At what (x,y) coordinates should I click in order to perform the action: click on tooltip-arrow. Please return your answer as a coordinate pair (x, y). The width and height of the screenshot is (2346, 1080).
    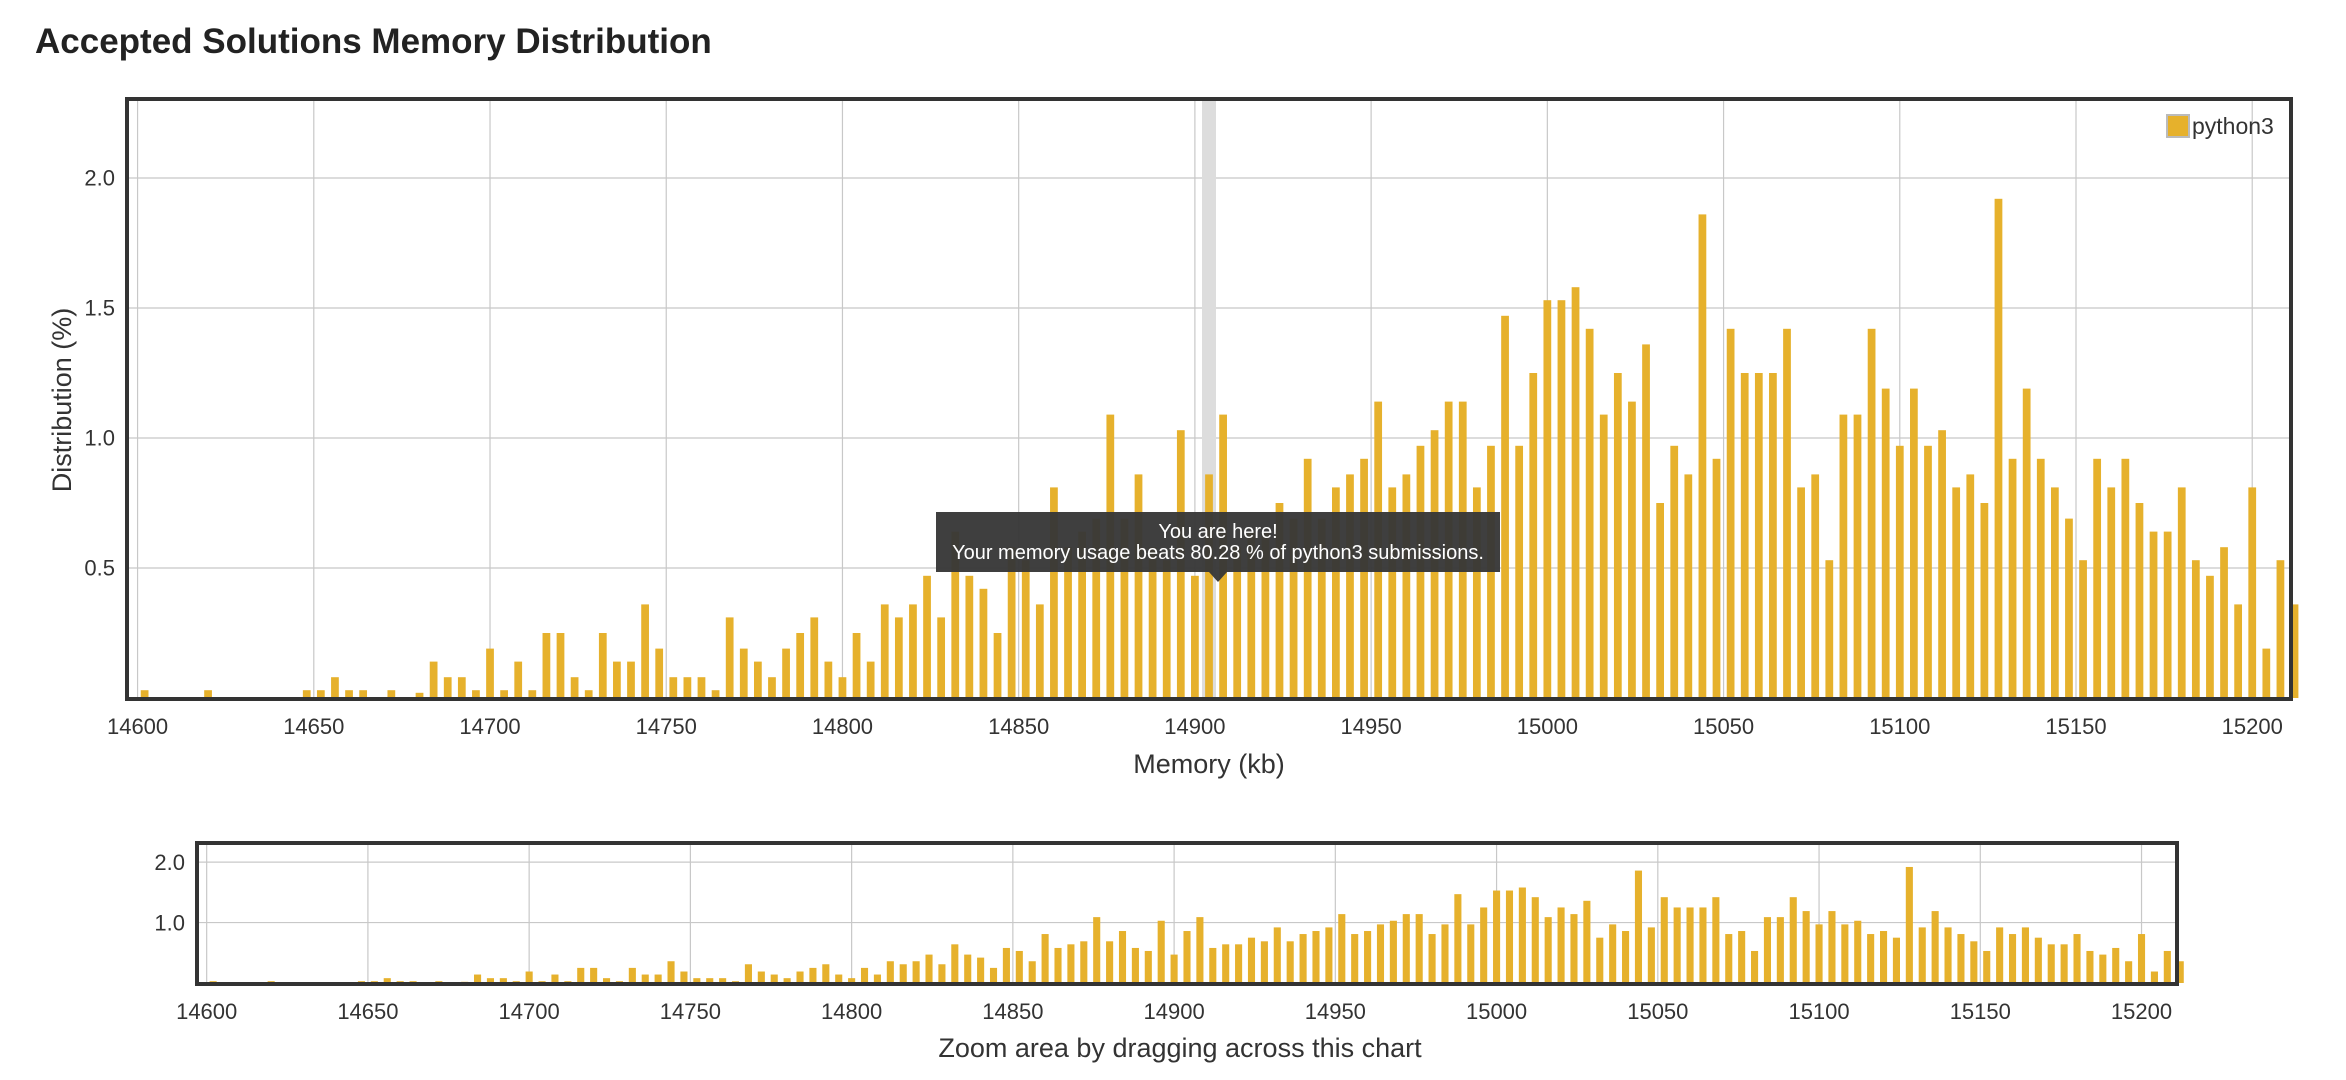
    Looking at the image, I should click on (1218, 577).